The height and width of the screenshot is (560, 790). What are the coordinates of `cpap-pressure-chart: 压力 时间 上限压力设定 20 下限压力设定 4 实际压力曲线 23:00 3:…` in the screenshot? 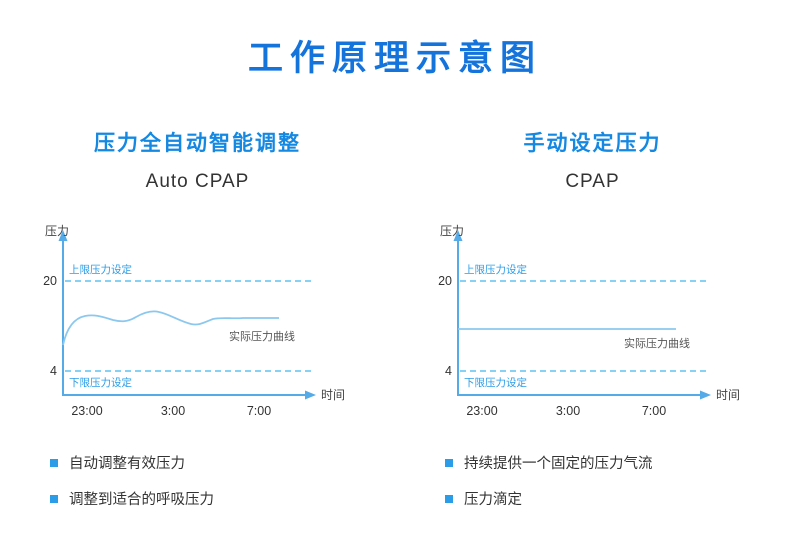 It's located at (589, 321).